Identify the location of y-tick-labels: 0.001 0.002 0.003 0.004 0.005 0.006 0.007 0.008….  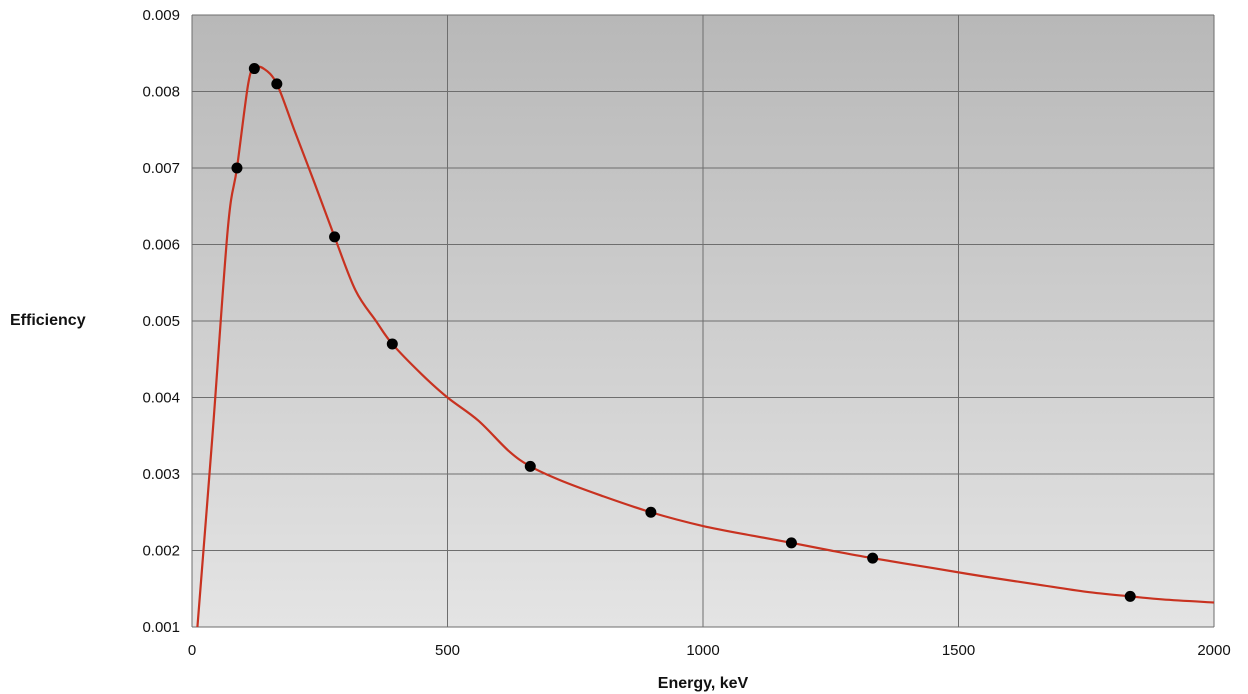
(161, 321).